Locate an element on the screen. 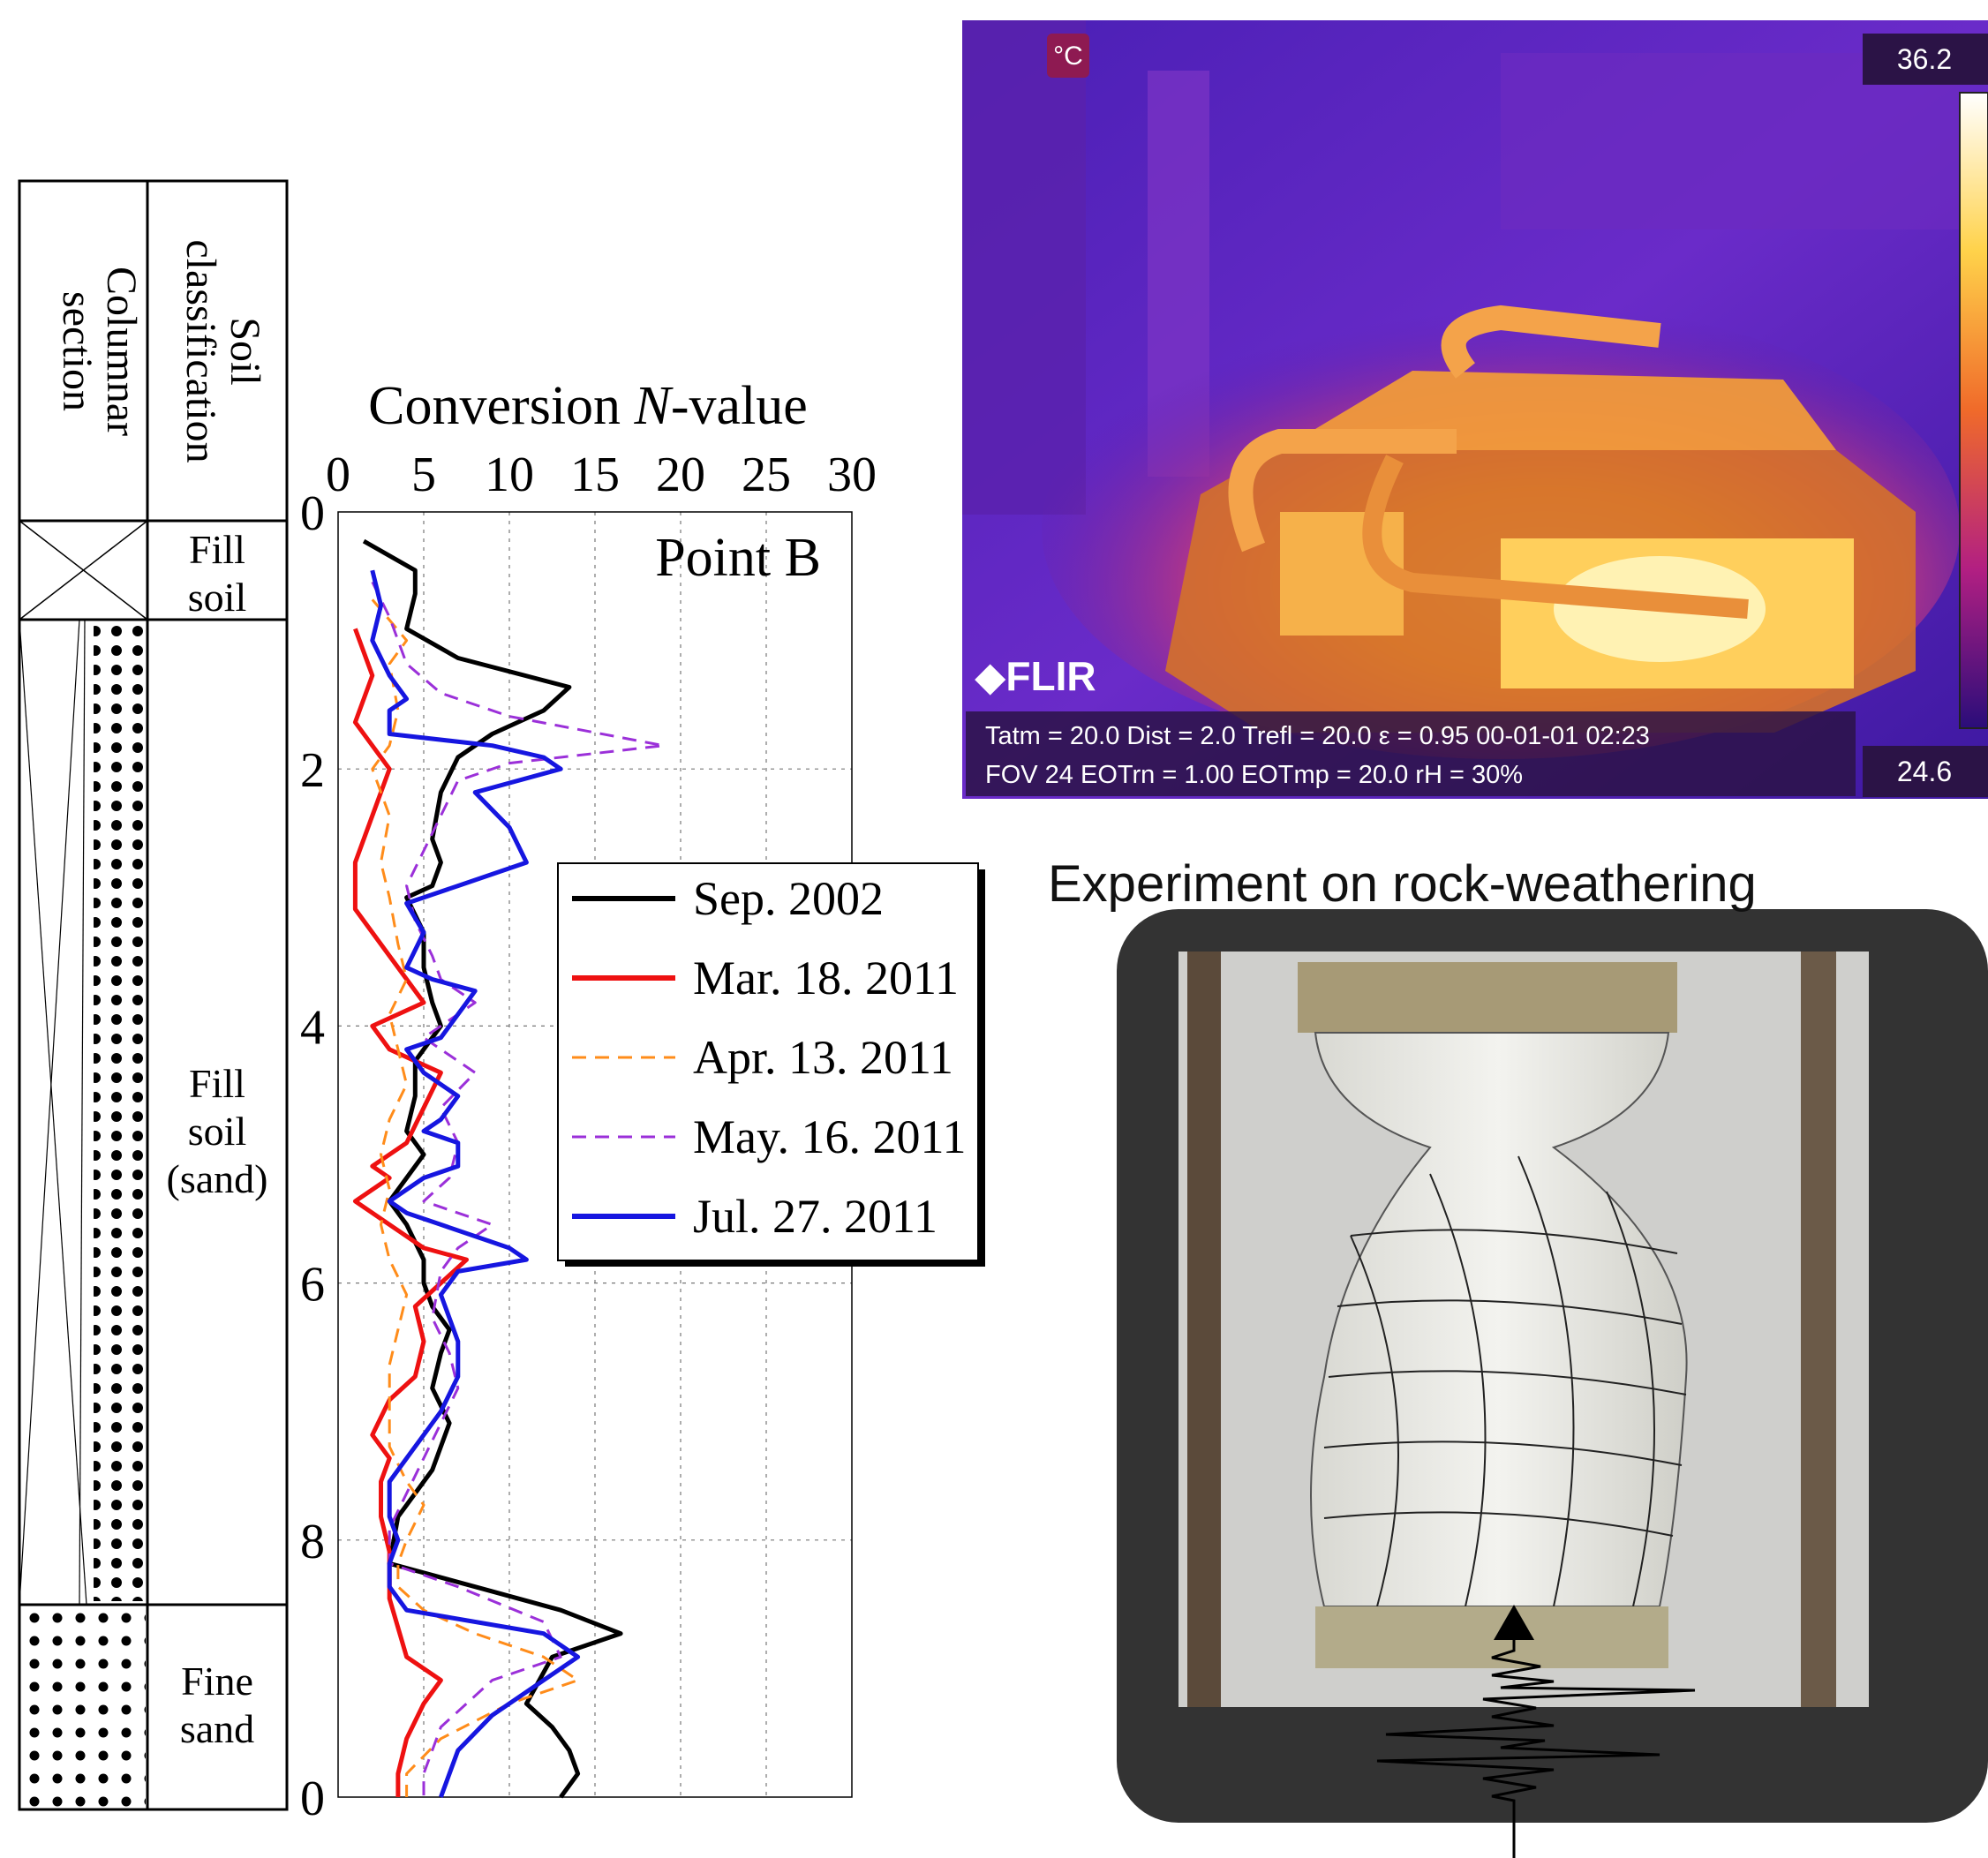  series-lines is located at coordinates (509, 1168).